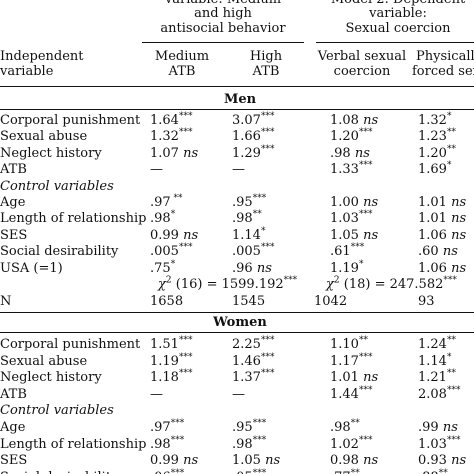  I want to click on women-cell-c4: 1.14*, so click(435, 361).